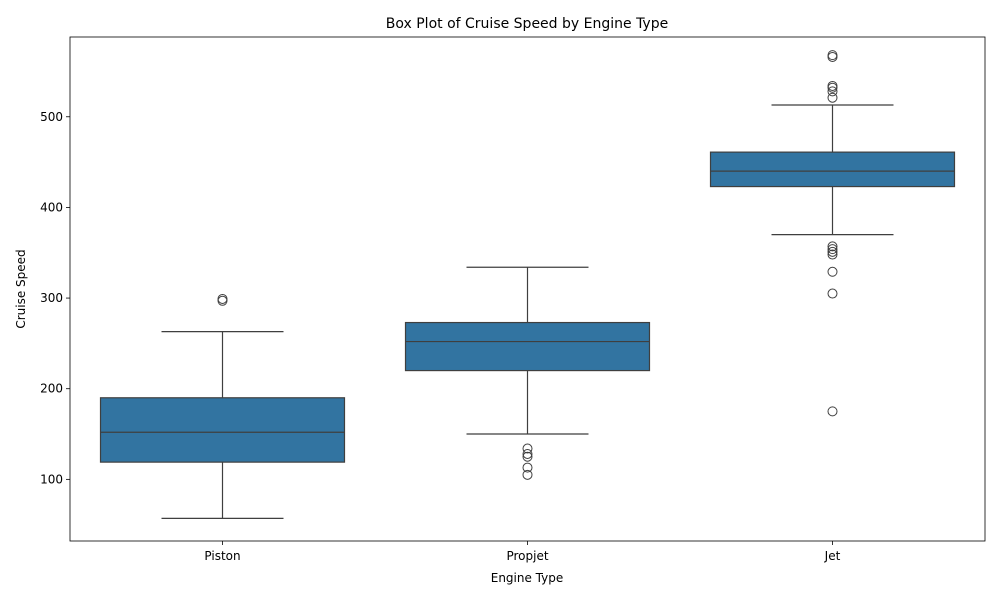 The width and height of the screenshot is (1000, 600). I want to click on y-tick-label: 300, so click(51, 298).